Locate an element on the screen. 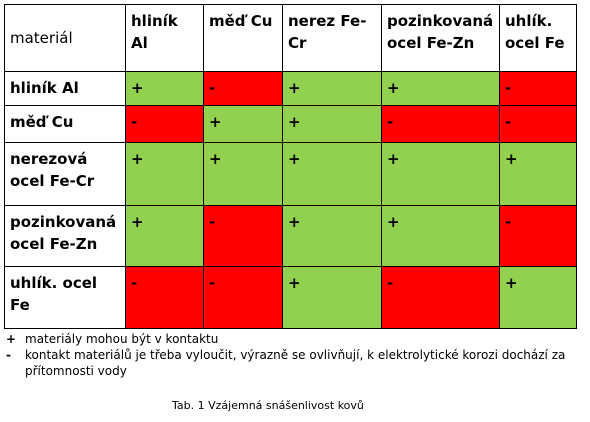 This screenshot has width=590, height=422. column-header: hliník Al is located at coordinates (164, 38).